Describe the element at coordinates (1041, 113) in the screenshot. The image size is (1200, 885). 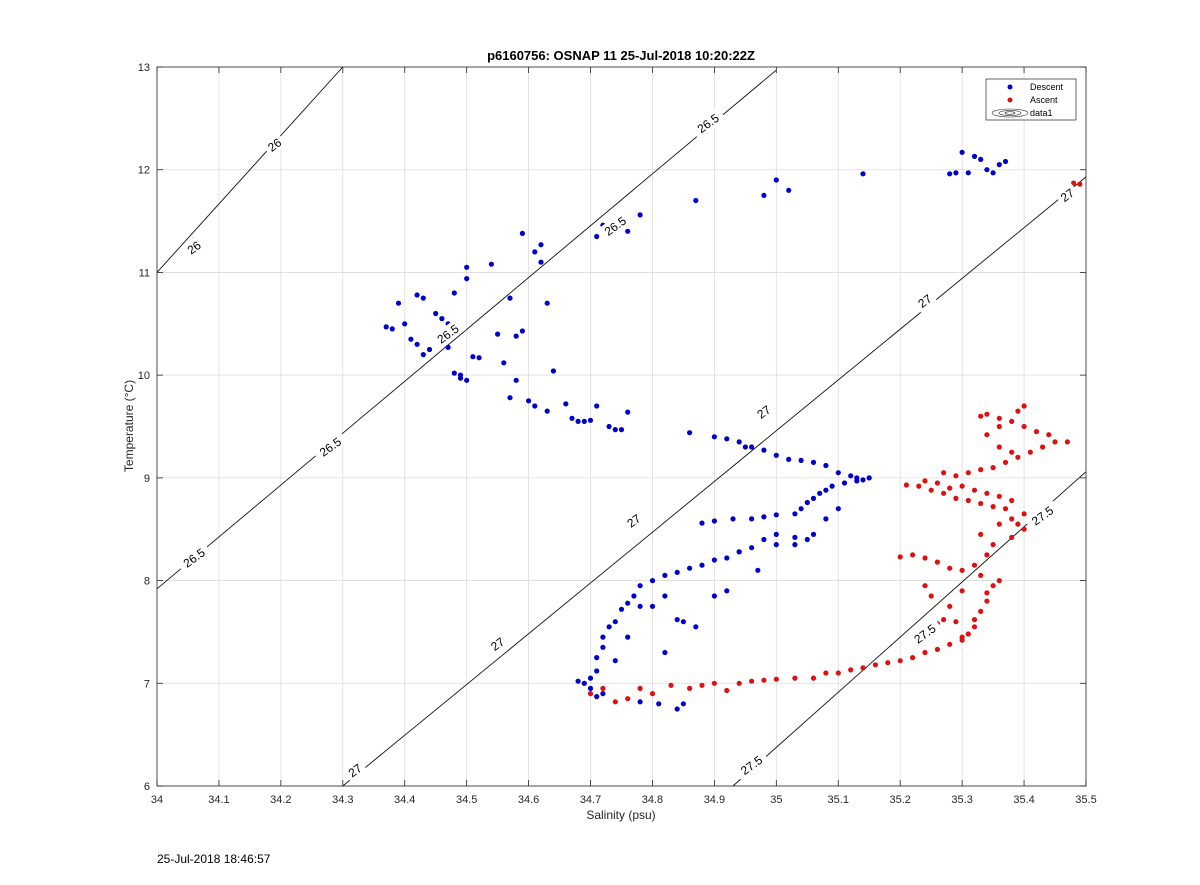
I see `legend-data1-label: data1` at that location.